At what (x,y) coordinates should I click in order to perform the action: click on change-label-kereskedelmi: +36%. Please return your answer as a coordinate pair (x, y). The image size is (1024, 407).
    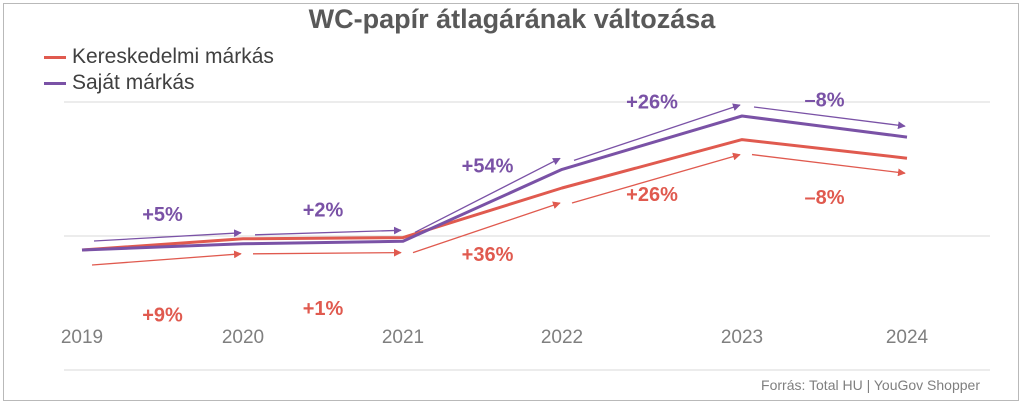
    Looking at the image, I should click on (488, 255).